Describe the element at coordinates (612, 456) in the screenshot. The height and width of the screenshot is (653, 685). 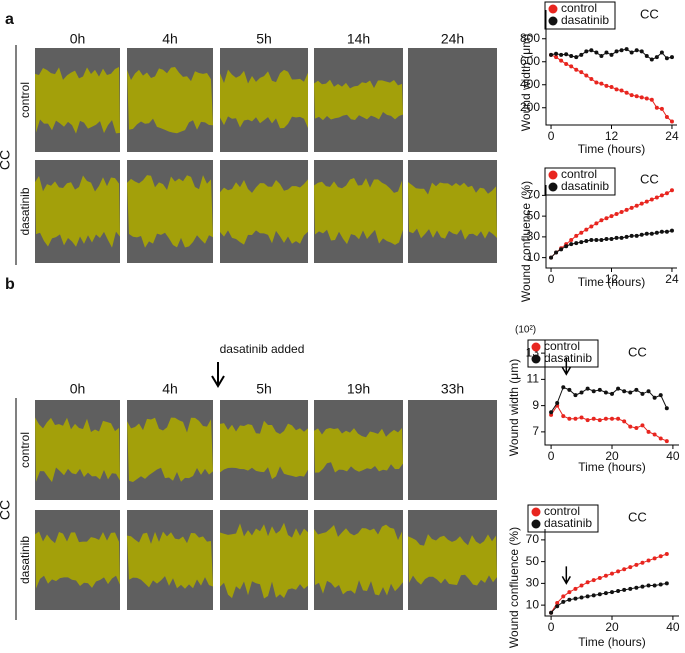
I see `x-tick-label: 20` at that location.